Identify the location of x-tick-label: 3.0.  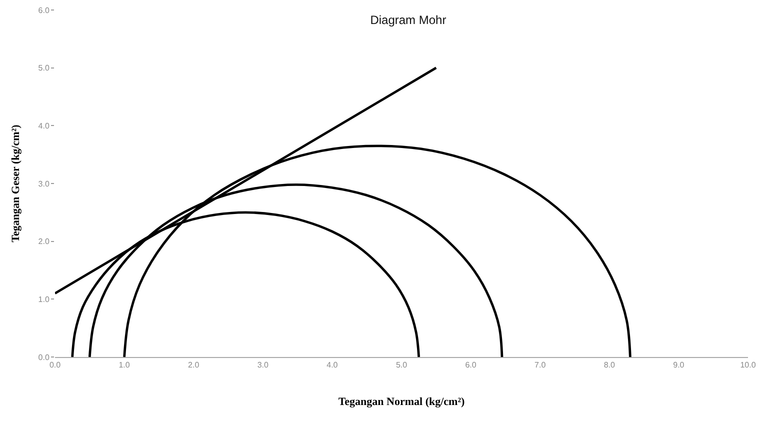
(263, 365).